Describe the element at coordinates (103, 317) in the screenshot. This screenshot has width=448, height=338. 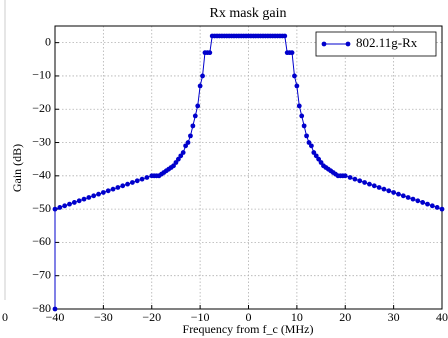
I see `x-tick-label: −30` at that location.